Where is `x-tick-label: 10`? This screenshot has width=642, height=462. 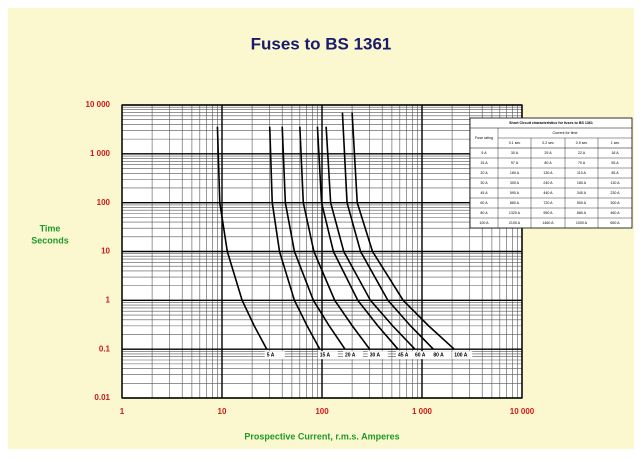
x-tick-label: 10 is located at coordinates (222, 411).